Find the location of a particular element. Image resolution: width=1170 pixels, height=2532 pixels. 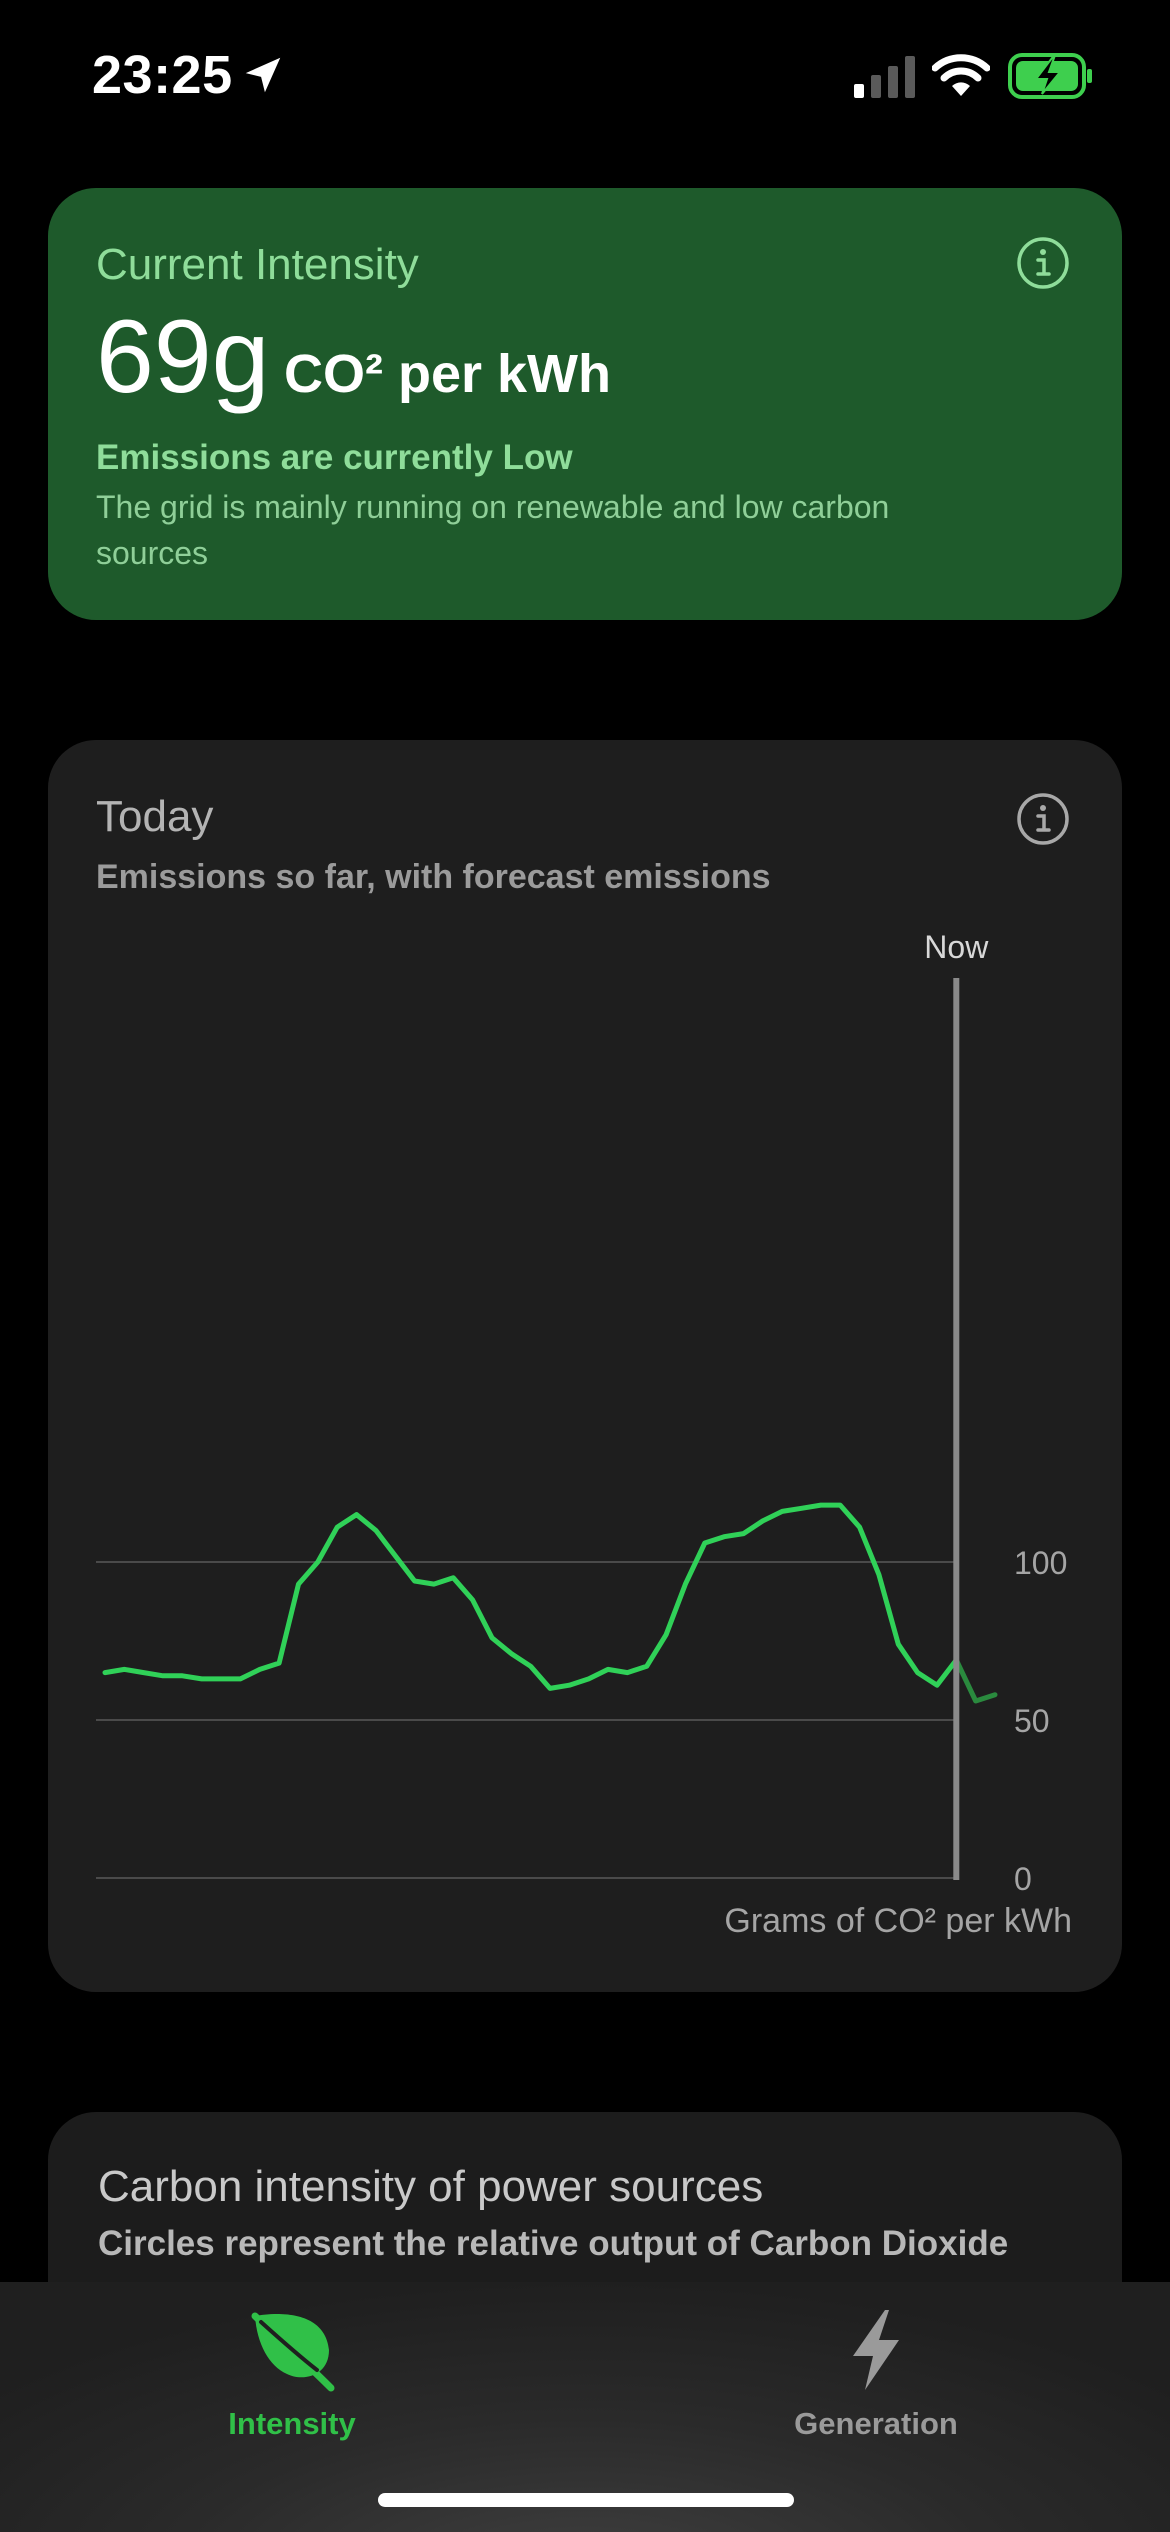

home-indicator is located at coordinates (586, 2500).